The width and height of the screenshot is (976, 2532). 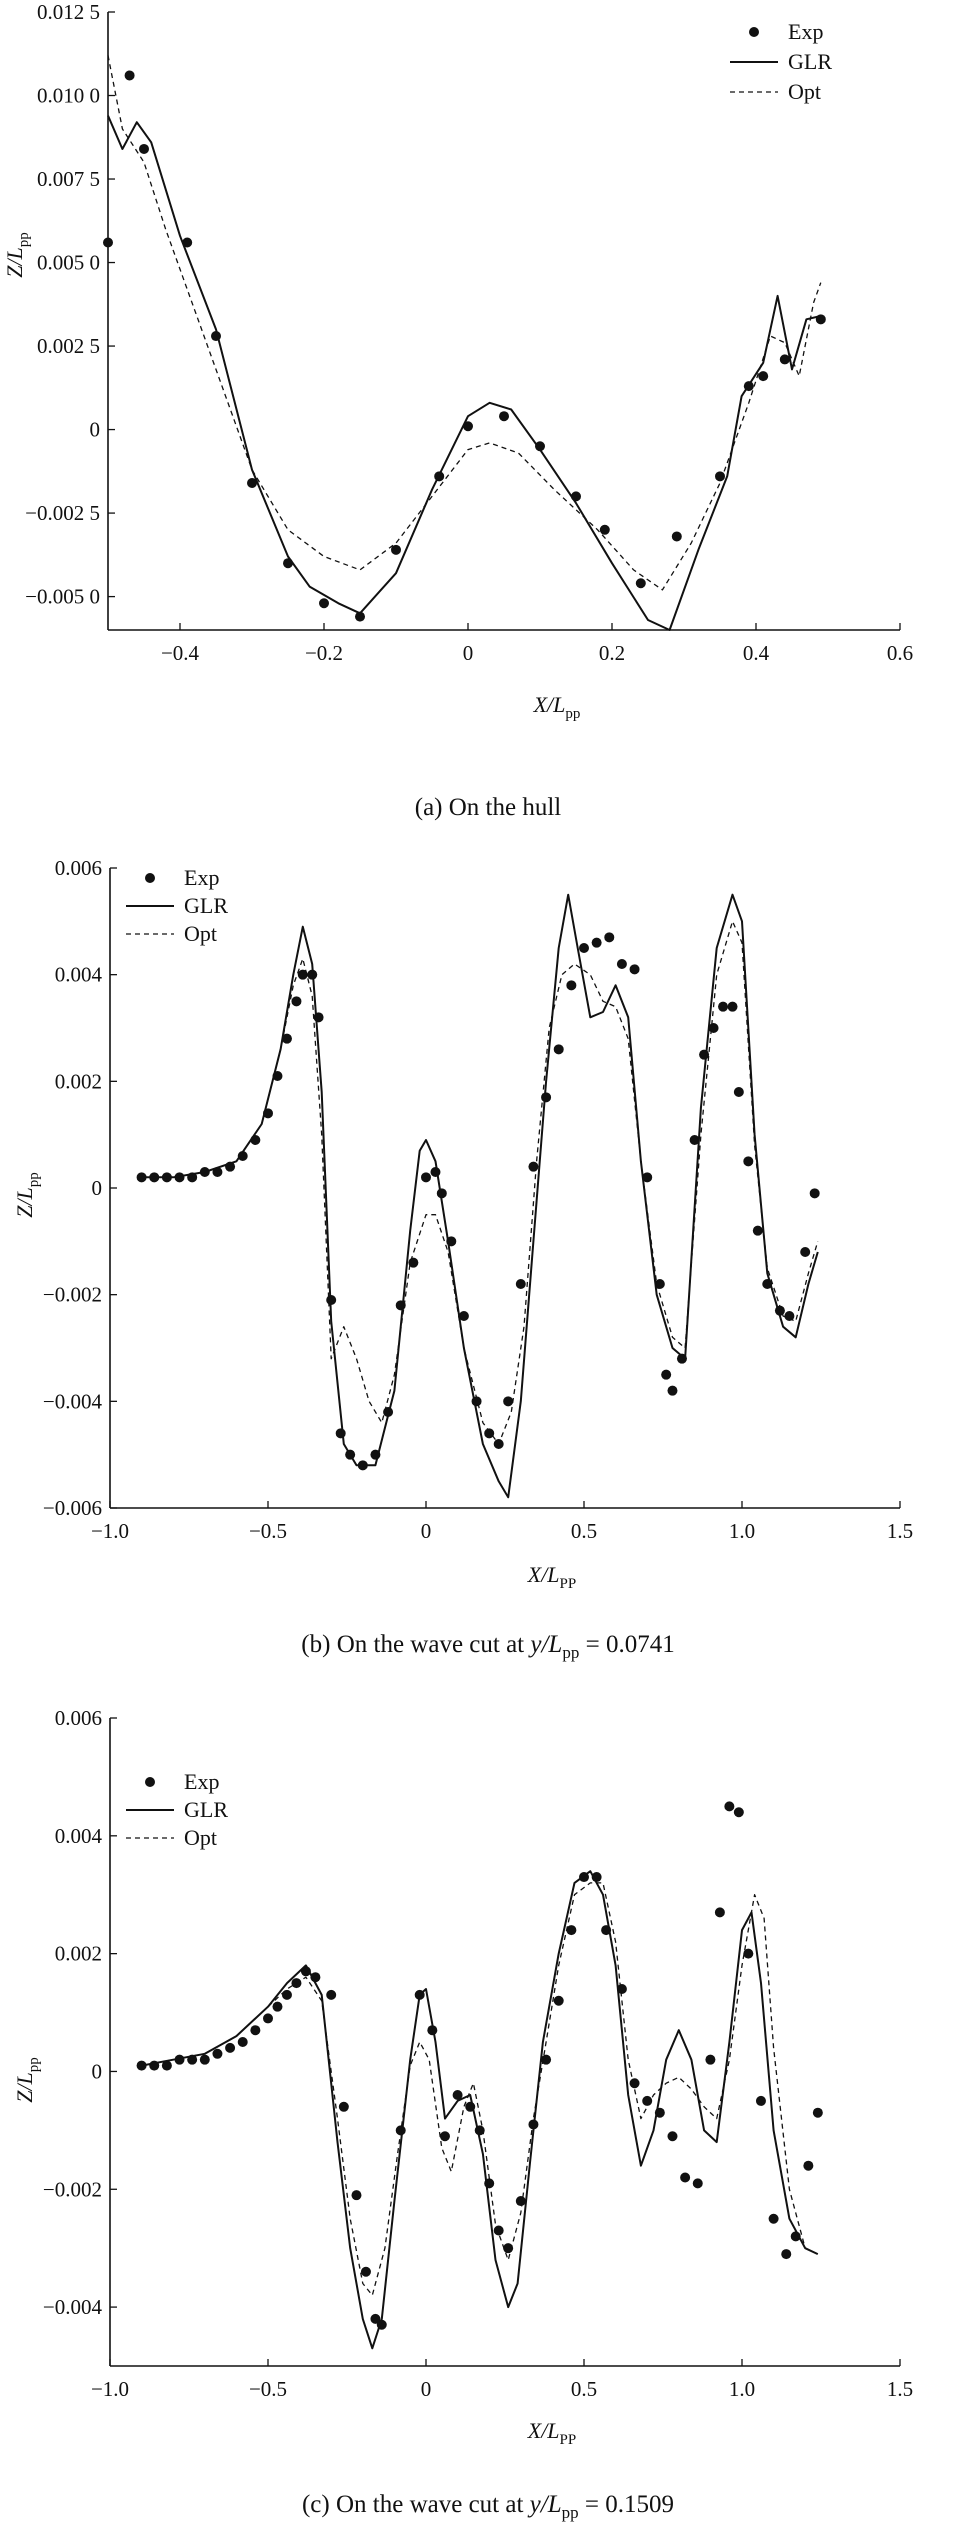 What do you see at coordinates (78, 1081) in the screenshot?
I see `y-tick-label: 0.002` at bounding box center [78, 1081].